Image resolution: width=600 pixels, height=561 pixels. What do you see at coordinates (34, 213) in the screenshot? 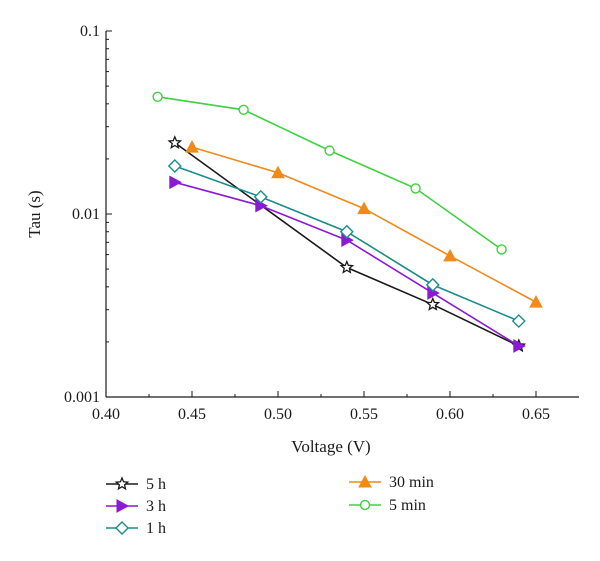
I see `y-axis-label: Tau (s)` at bounding box center [34, 213].